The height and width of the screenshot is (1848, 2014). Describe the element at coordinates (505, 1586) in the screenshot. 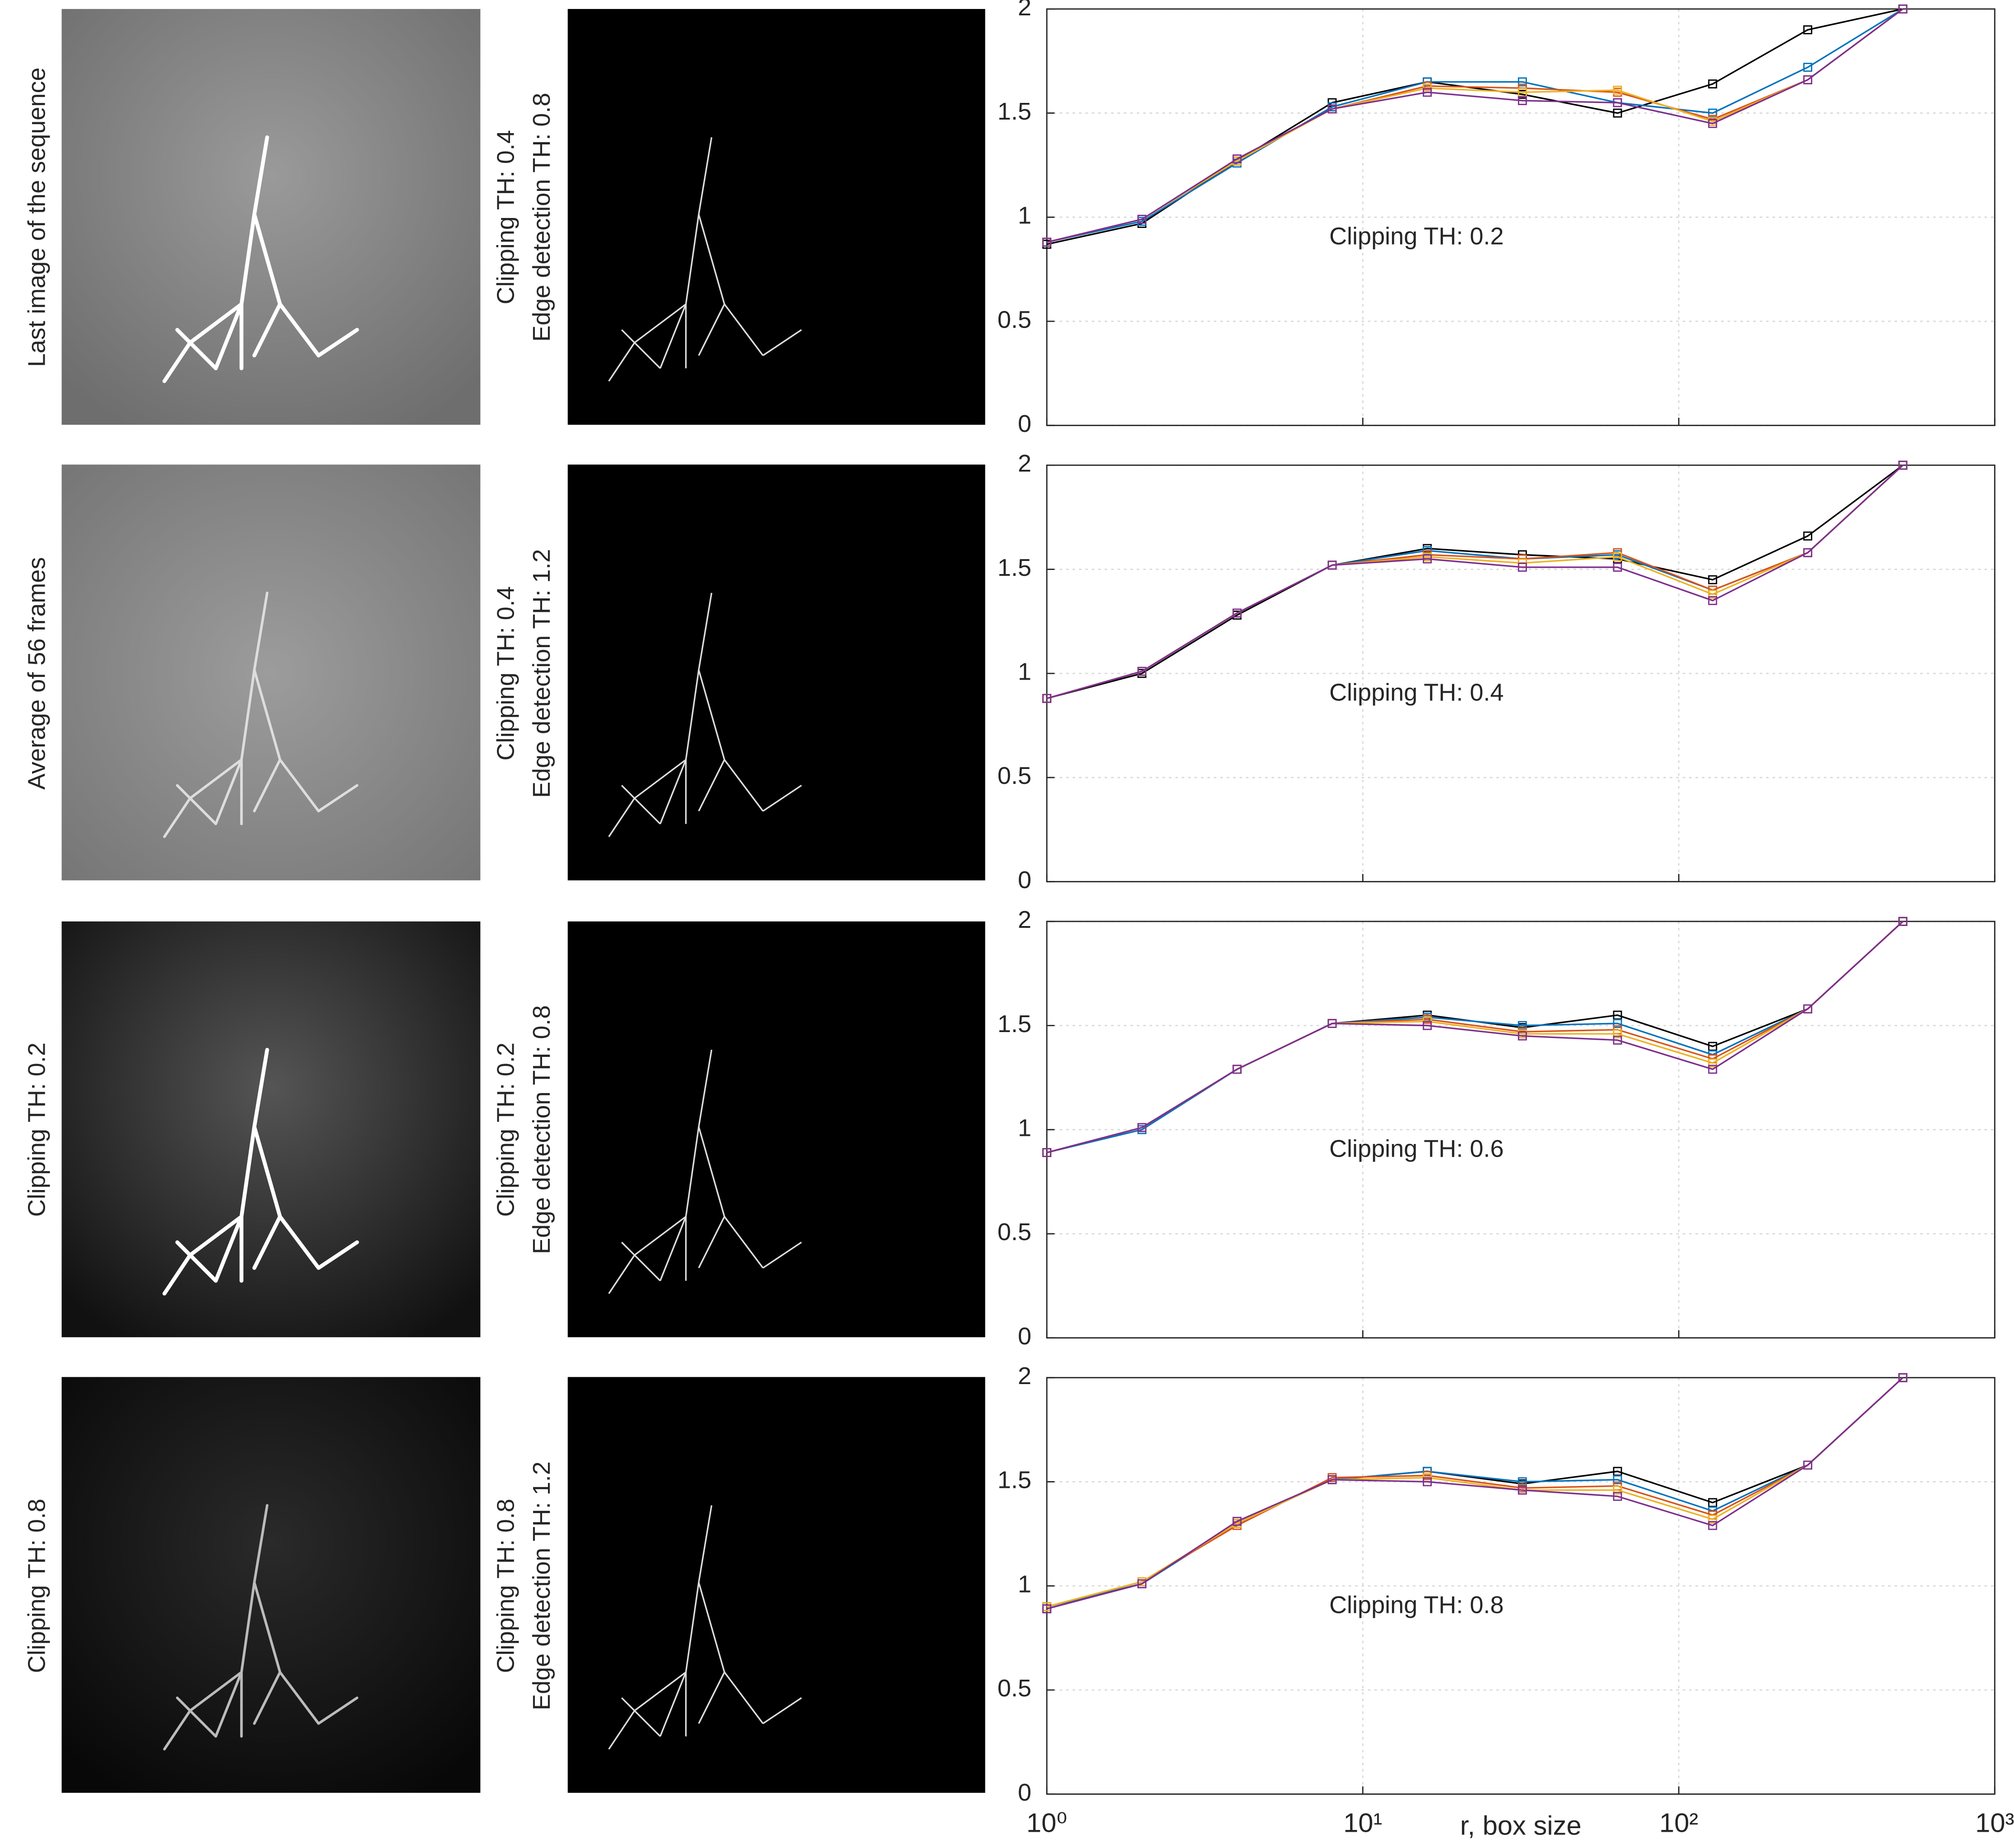

I see `edge-label: Clipping TH: 0.8` at that location.